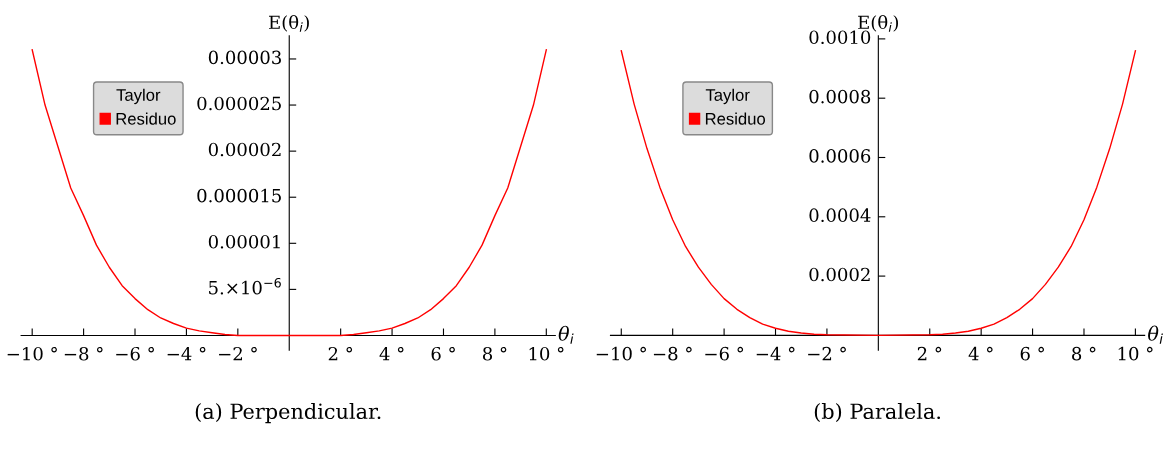 This screenshot has width=1174, height=449. Describe the element at coordinates (244, 57) in the screenshot. I see `y-tick-label: 0.00003` at that location.